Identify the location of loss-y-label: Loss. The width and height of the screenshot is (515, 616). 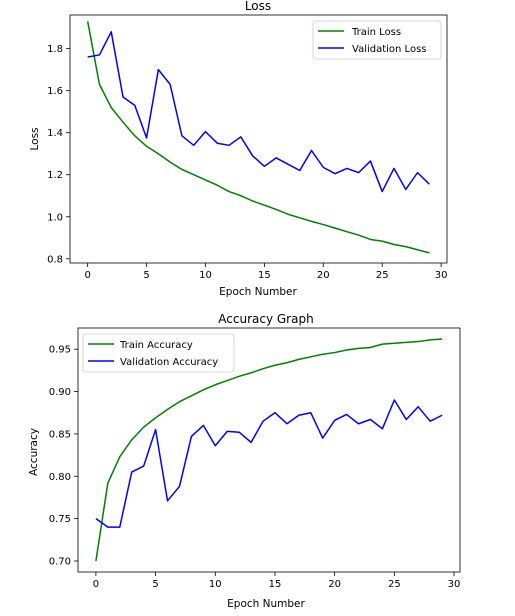
(35, 138).